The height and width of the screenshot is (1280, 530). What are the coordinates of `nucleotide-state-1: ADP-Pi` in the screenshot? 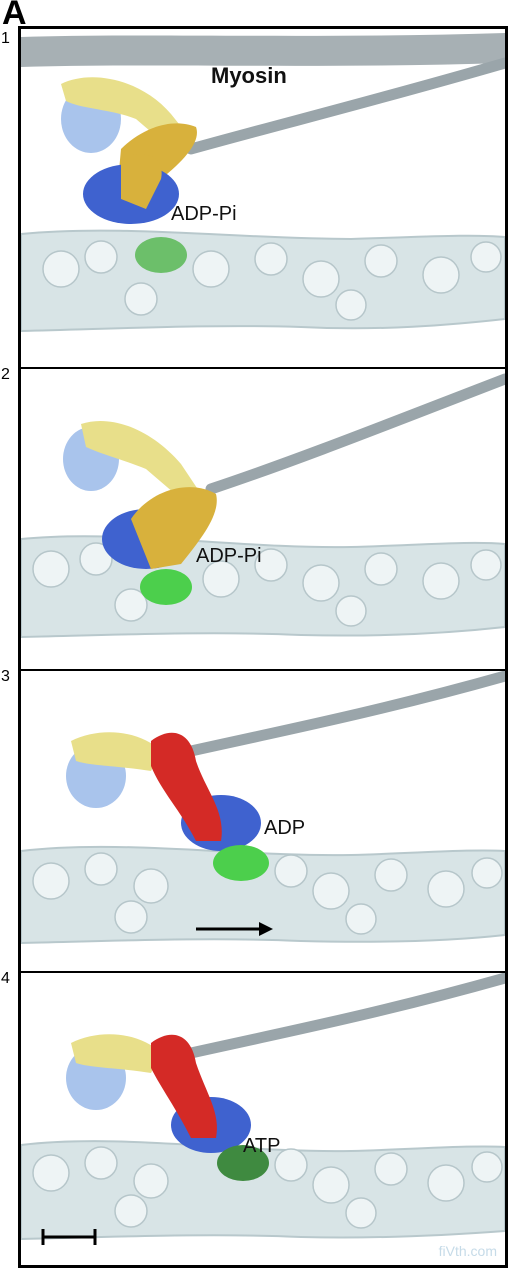 It's located at (204, 214).